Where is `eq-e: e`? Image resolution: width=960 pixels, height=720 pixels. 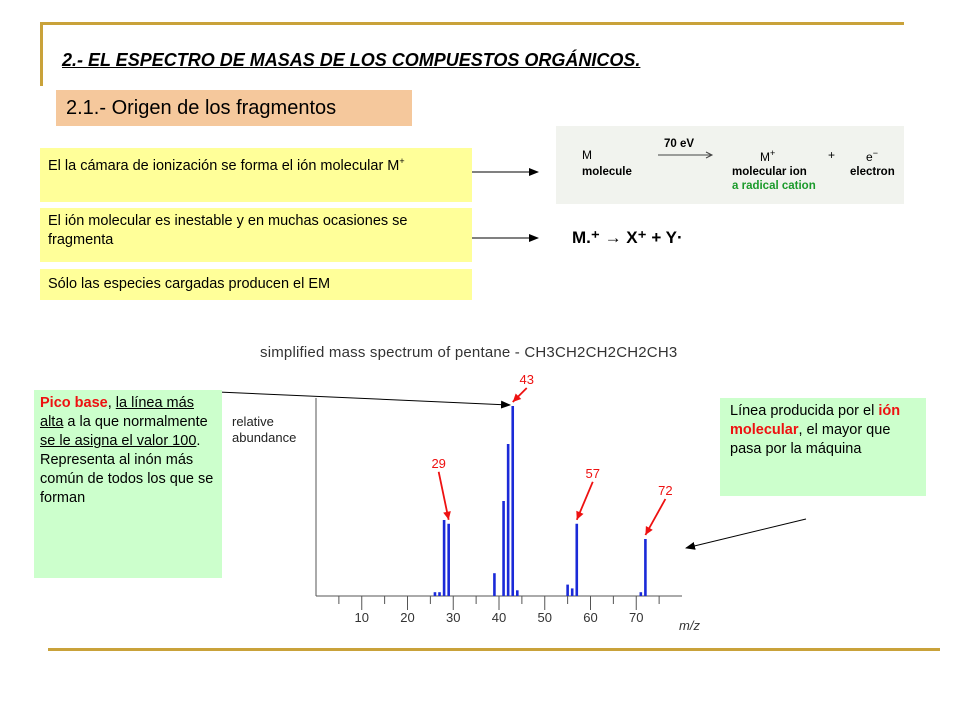
eq-e: e is located at coordinates (869, 157).